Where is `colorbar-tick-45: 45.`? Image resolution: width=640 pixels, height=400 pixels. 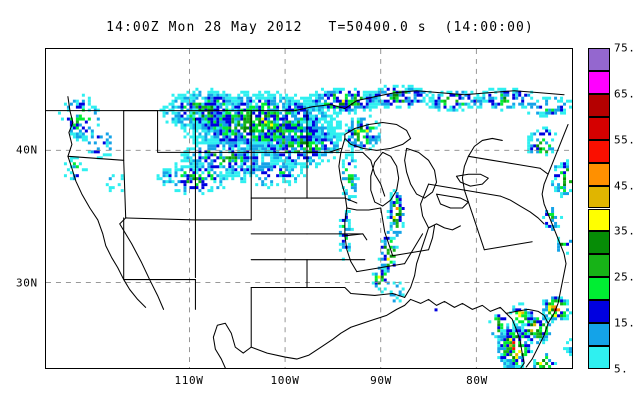
colorbar-tick-45: 45. is located at coordinates (625, 186).